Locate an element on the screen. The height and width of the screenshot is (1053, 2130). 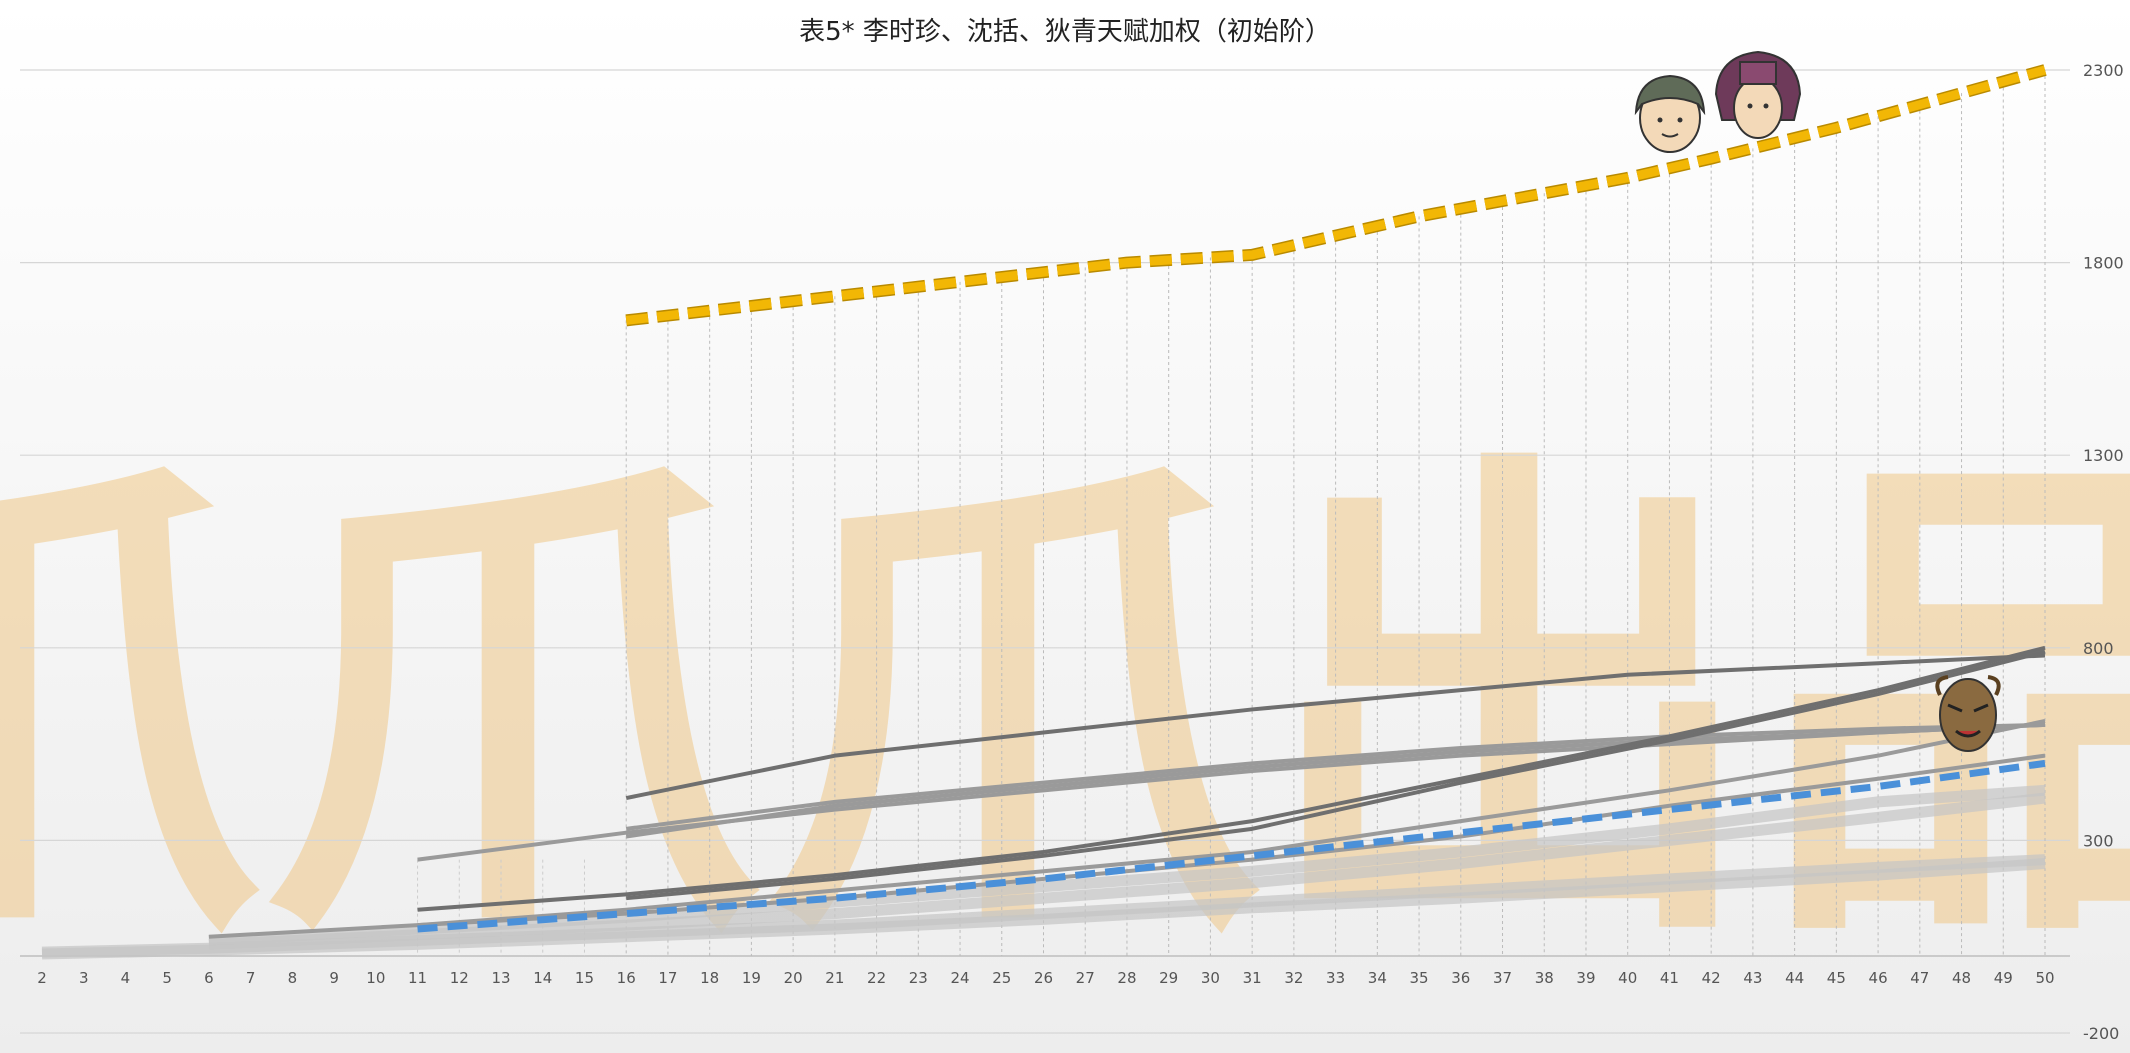
x-tick-label: 27 is located at coordinates (1085, 978).